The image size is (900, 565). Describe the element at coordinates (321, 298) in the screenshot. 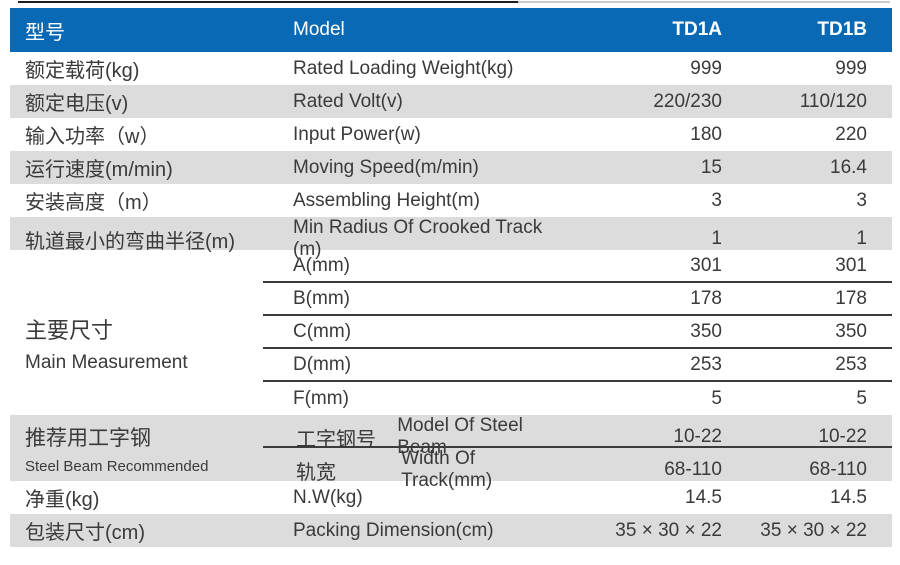

I see `measurement-label: B(mm)` at that location.